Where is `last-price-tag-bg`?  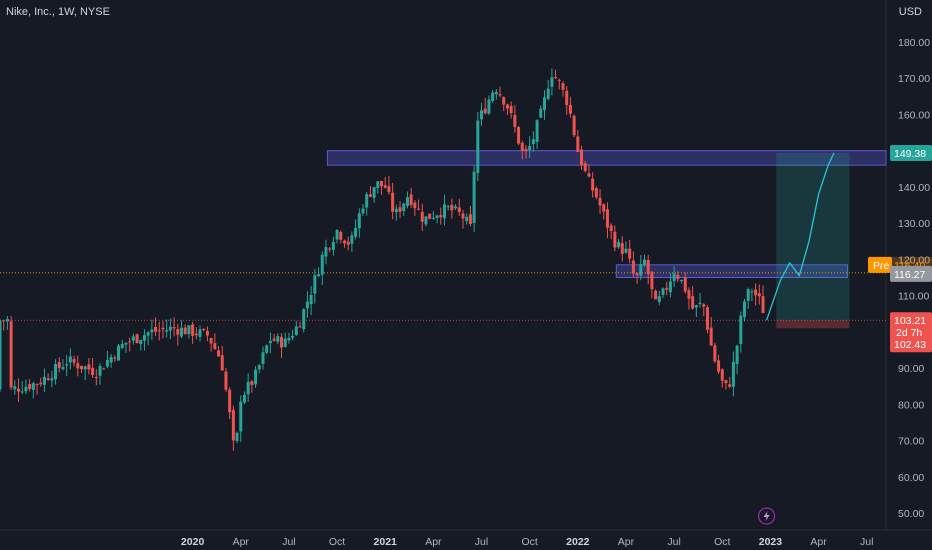
last-price-tag-bg is located at coordinates (911, 332).